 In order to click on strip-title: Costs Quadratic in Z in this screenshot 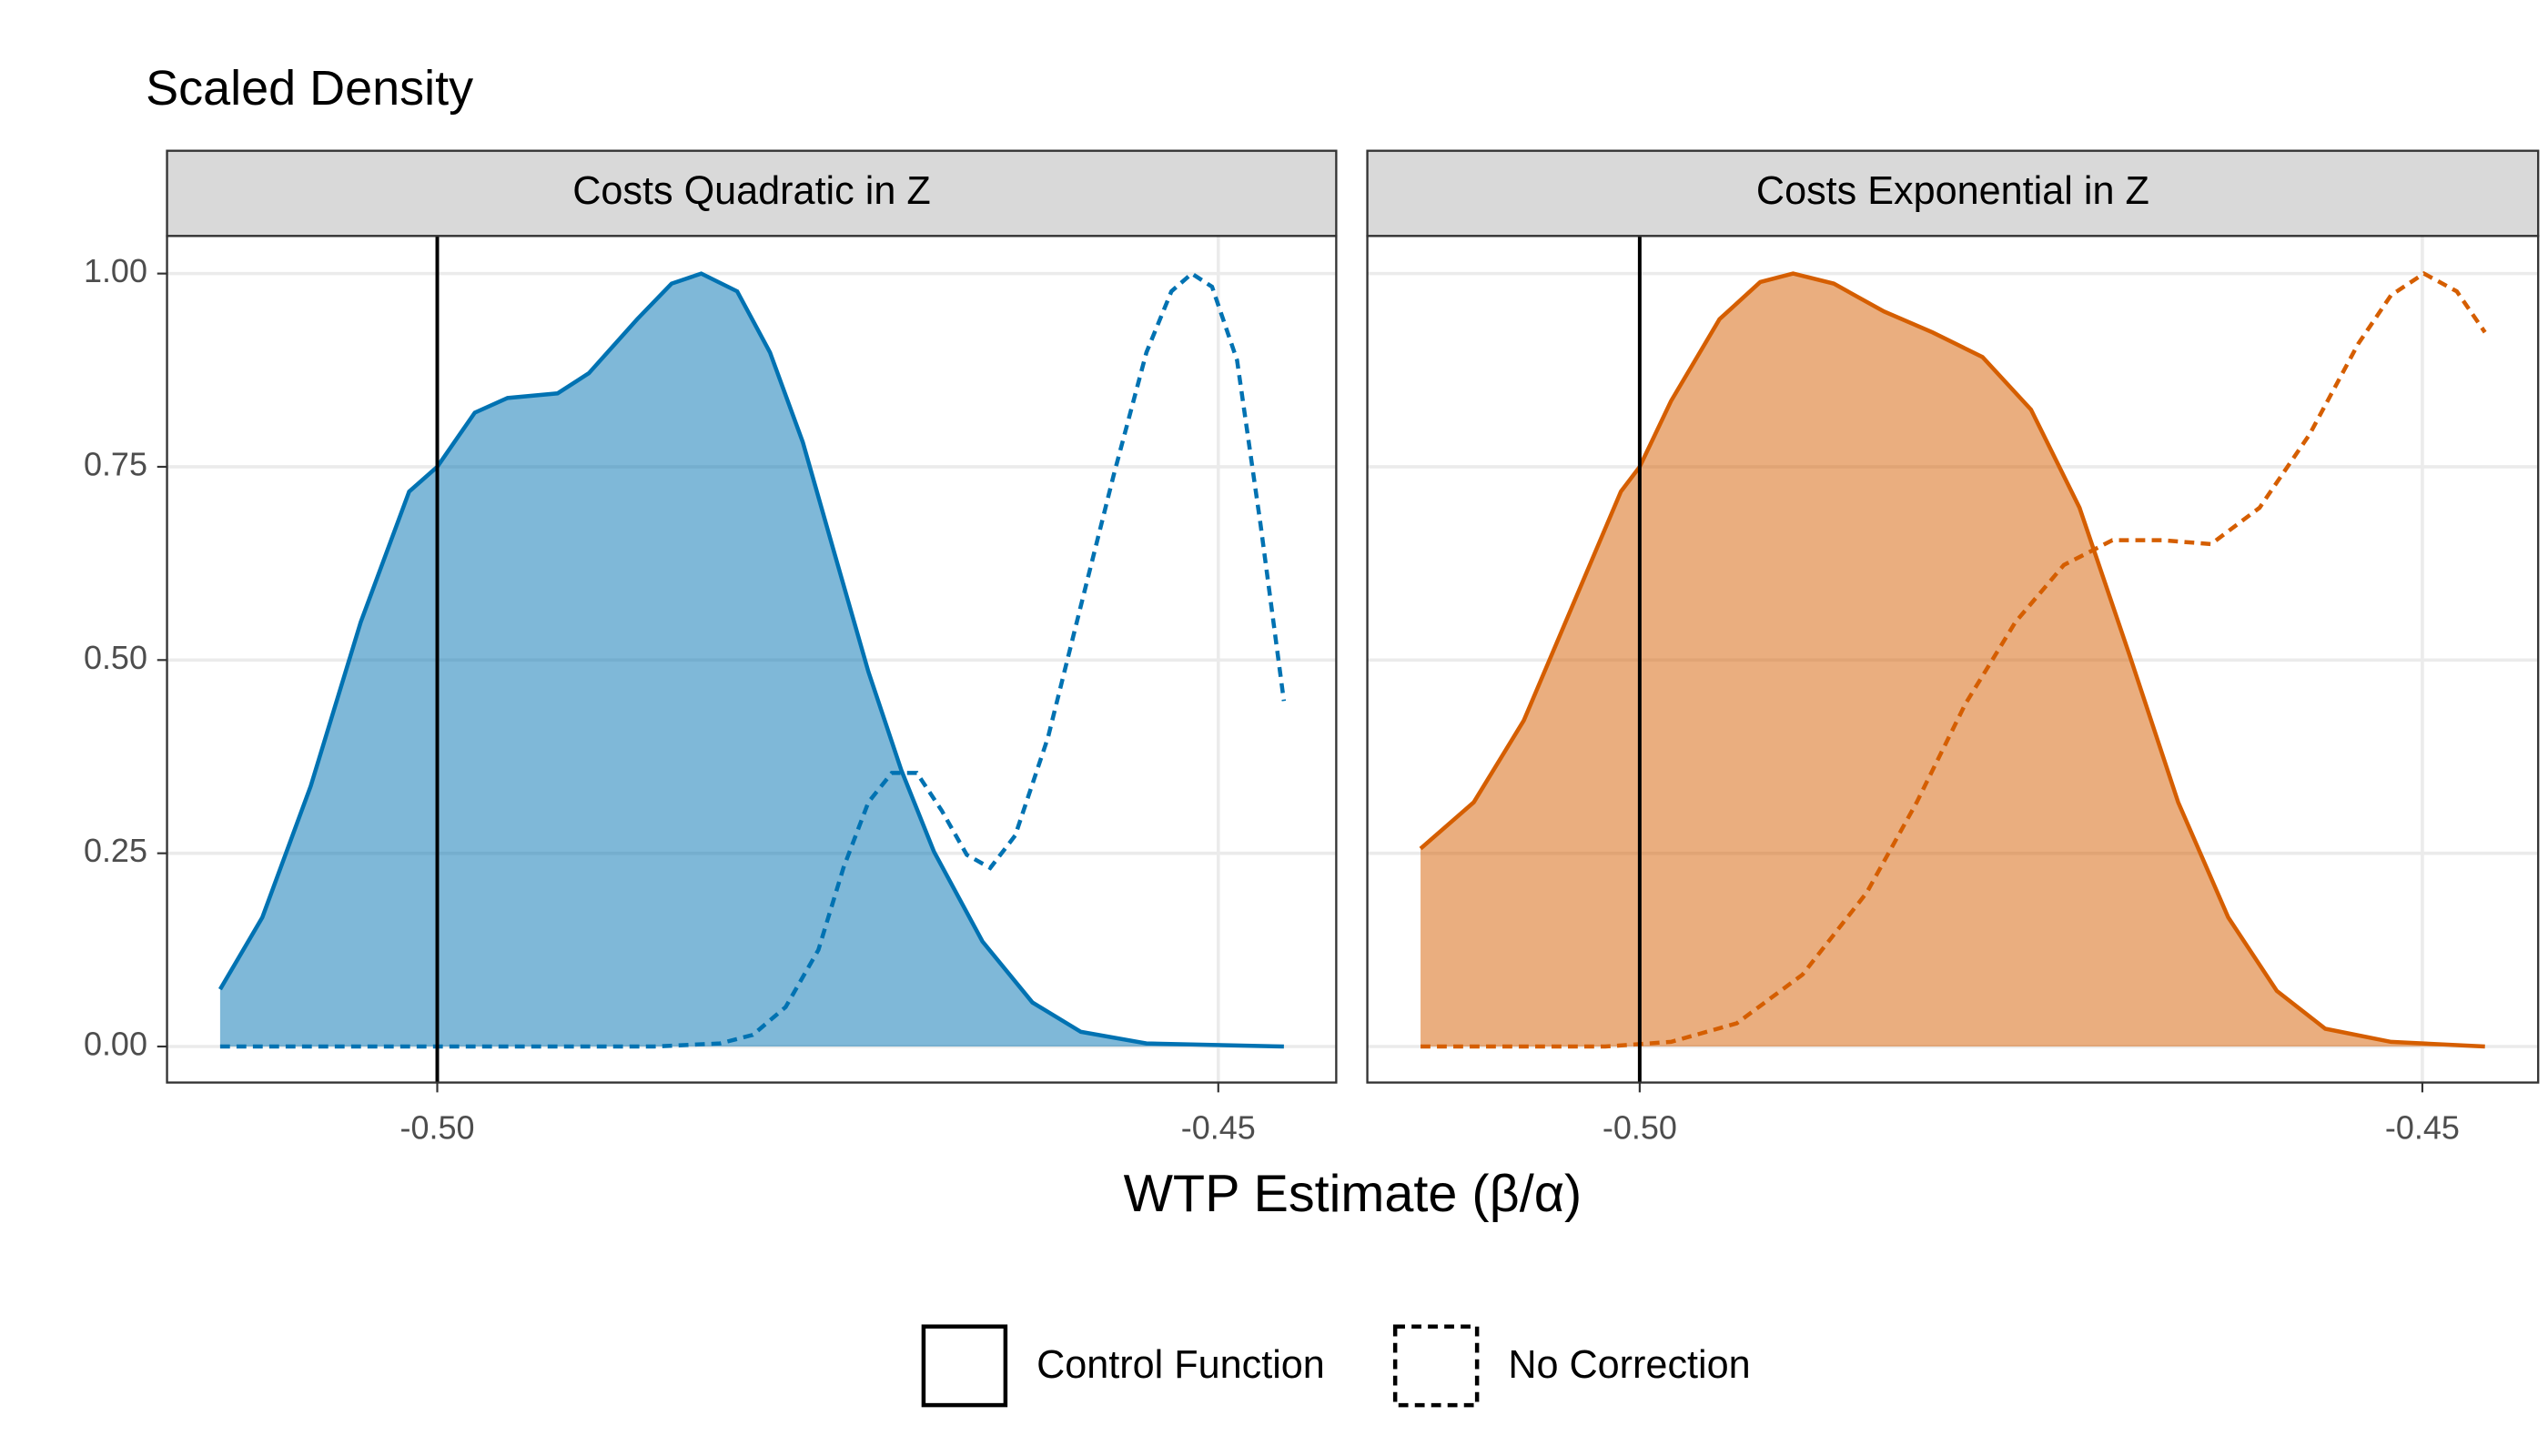, I will do `click(751, 191)`.